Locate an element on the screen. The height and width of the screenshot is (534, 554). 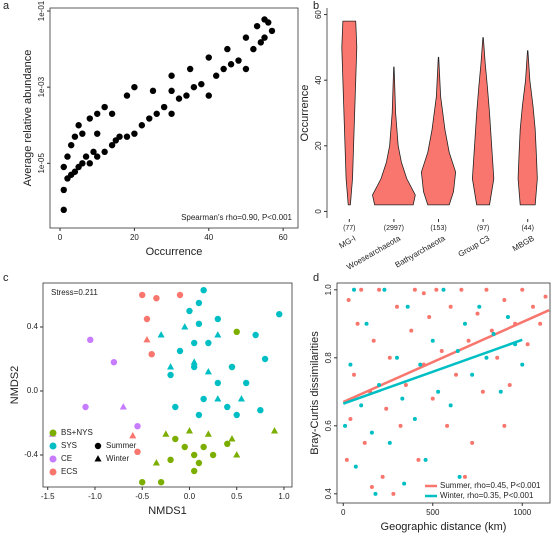
x-tick-label: MG-I is located at coordinates (347, 242).